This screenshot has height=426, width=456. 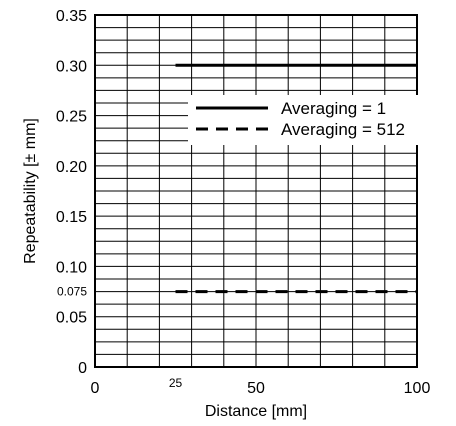 I want to click on legend-label-2: Averaging = 512, so click(x=343, y=129).